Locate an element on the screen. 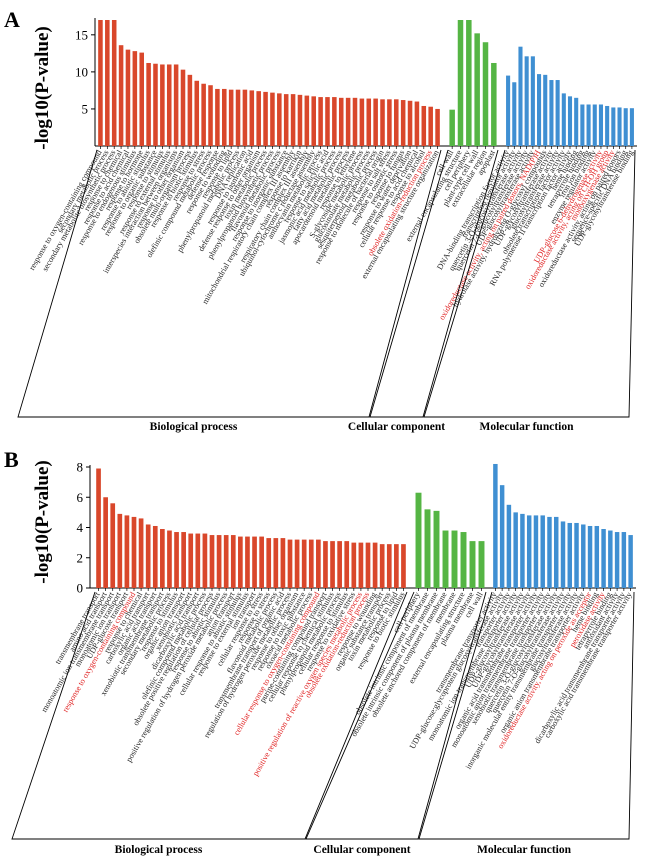 The height and width of the screenshot is (857, 650). y-tick-label: 4 is located at coordinates (80, 527).